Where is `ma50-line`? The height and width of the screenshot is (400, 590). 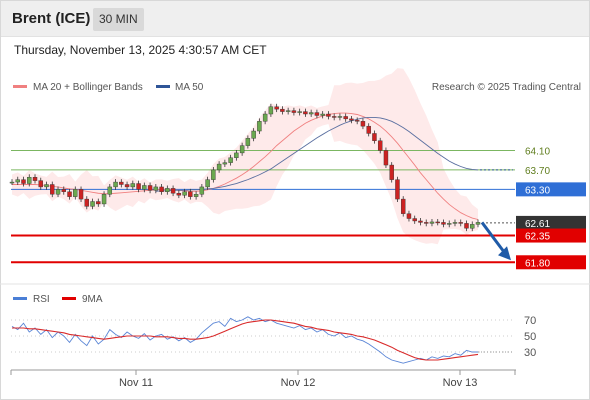
ma50-line is located at coordinates (317, 154).